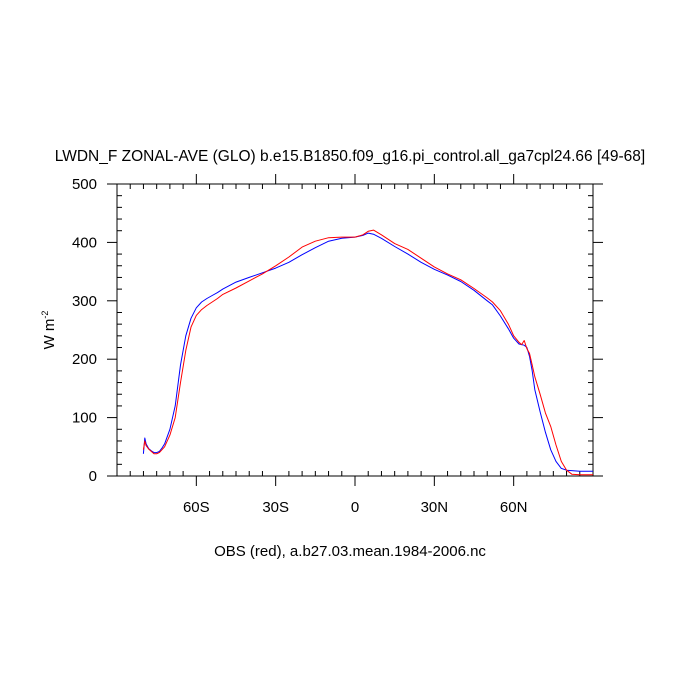  Describe the element at coordinates (350, 551) in the screenshot. I see `chart-subtitle: OBS (red), a.b27.03.mean.1984-2006.nc` at that location.